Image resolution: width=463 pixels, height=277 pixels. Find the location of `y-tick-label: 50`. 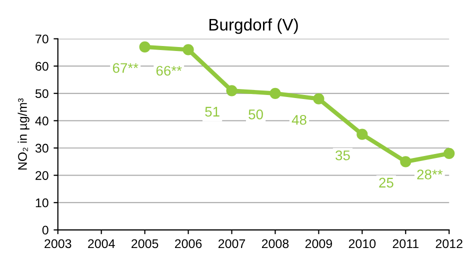

y-tick-label: 50 is located at coordinates (41, 93).